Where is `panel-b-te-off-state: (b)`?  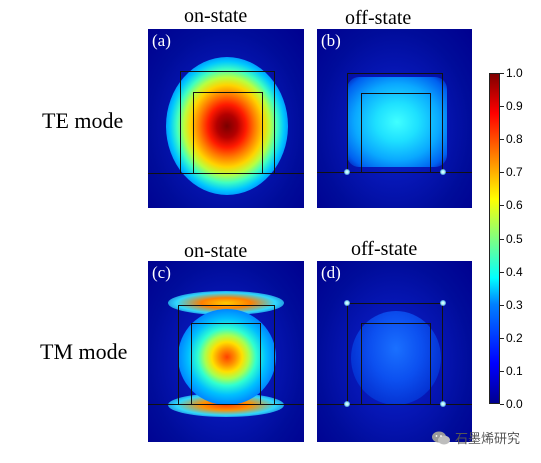 panel-b-te-off-state: (b) is located at coordinates (394, 118).